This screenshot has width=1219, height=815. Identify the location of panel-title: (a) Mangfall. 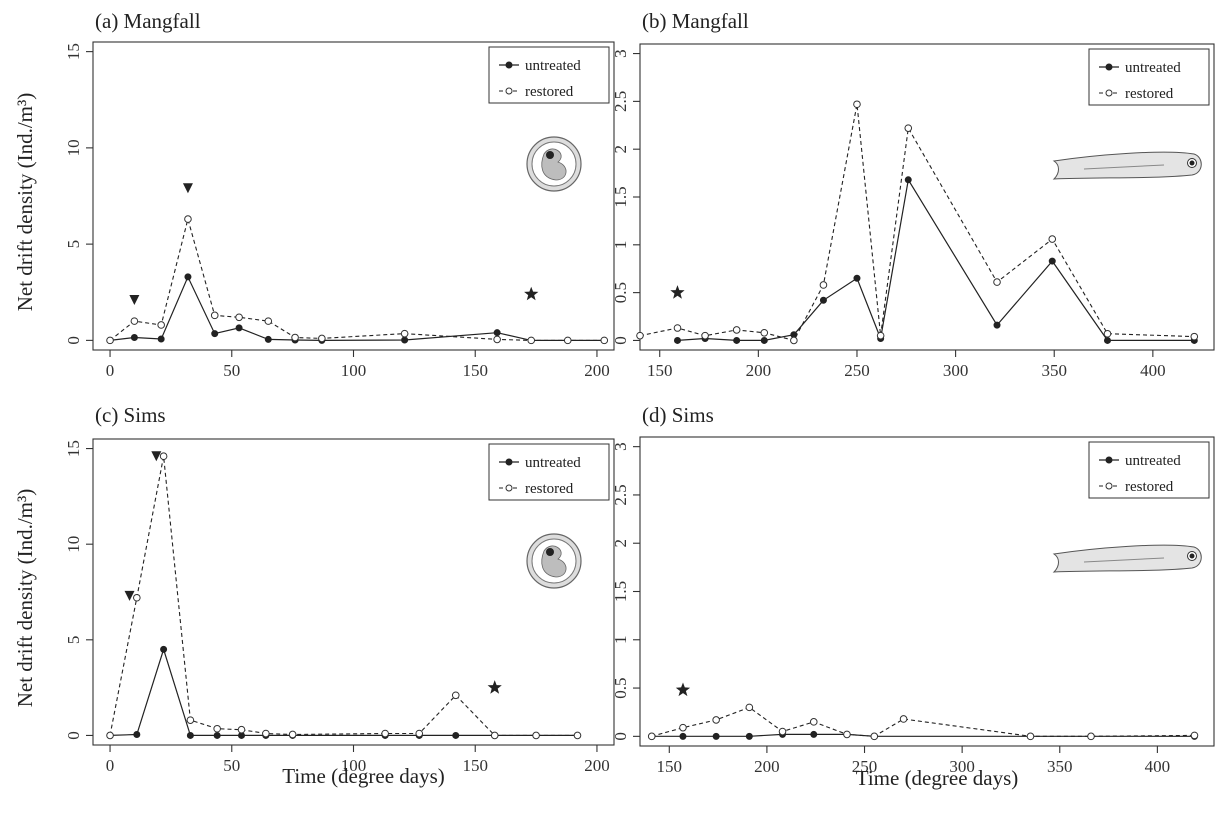
(148, 21).